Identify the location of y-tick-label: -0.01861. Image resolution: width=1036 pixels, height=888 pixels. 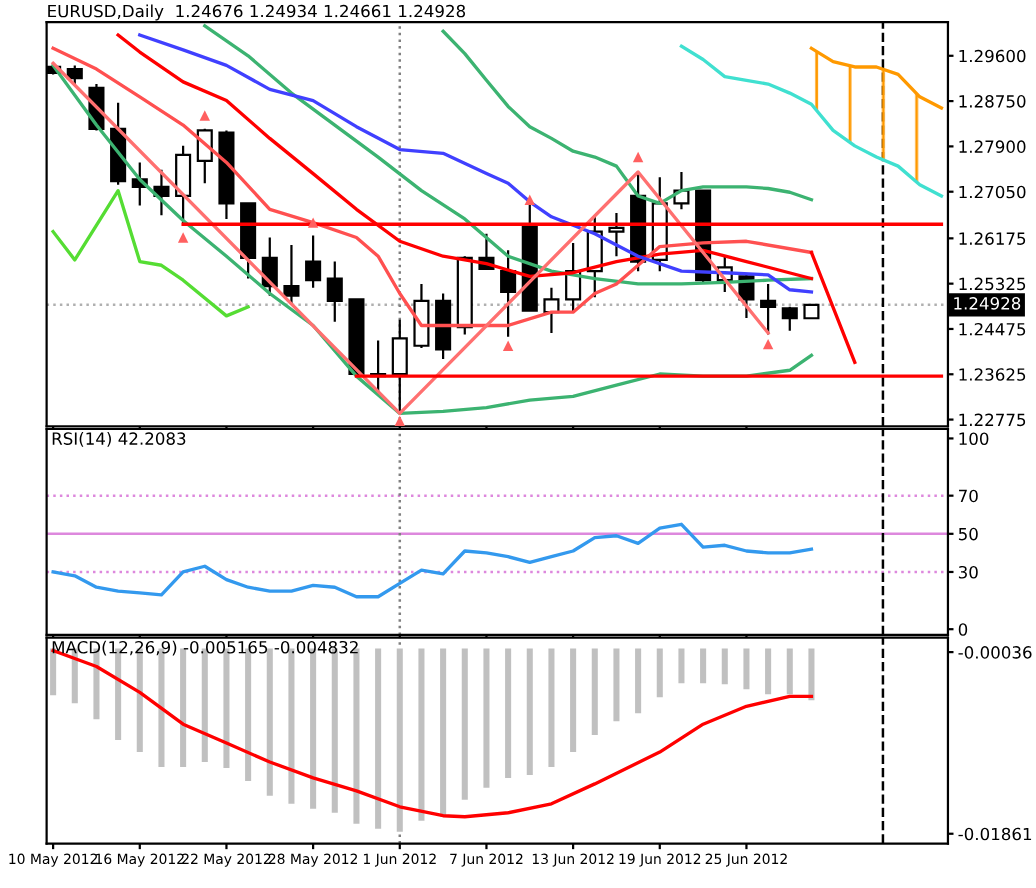
(995, 834).